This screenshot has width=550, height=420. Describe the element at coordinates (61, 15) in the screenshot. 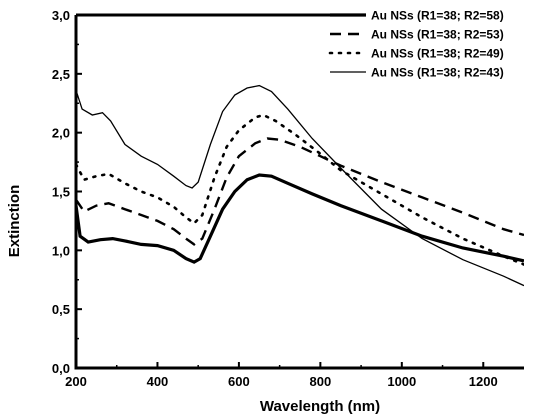

I see `y-tick-label: 3,0` at that location.